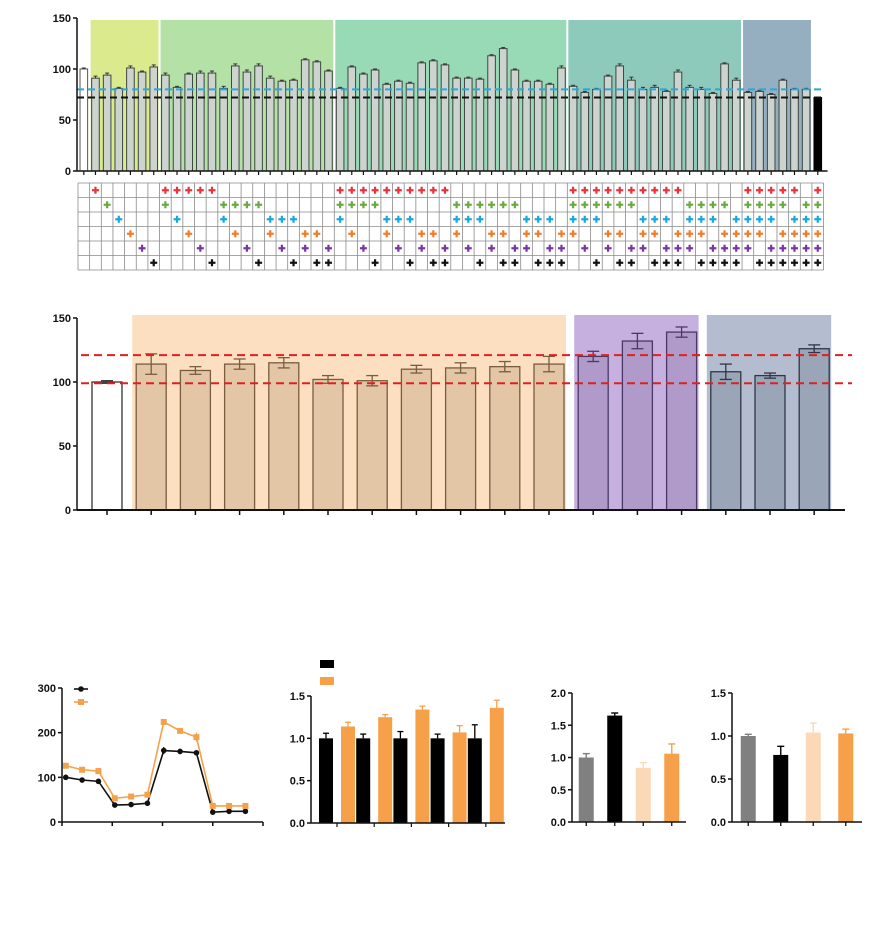  I want to click on bar-ctrl, so click(586, 787).